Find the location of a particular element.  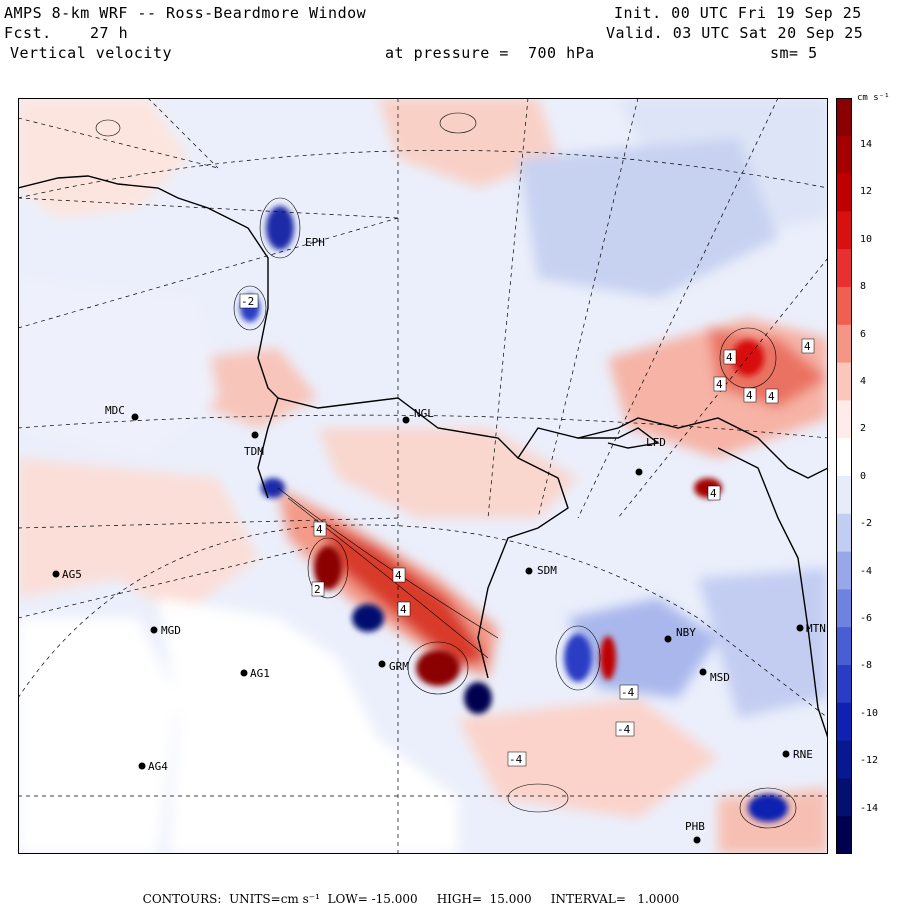

station-label-mtn: MTN is located at coordinates (816, 628).